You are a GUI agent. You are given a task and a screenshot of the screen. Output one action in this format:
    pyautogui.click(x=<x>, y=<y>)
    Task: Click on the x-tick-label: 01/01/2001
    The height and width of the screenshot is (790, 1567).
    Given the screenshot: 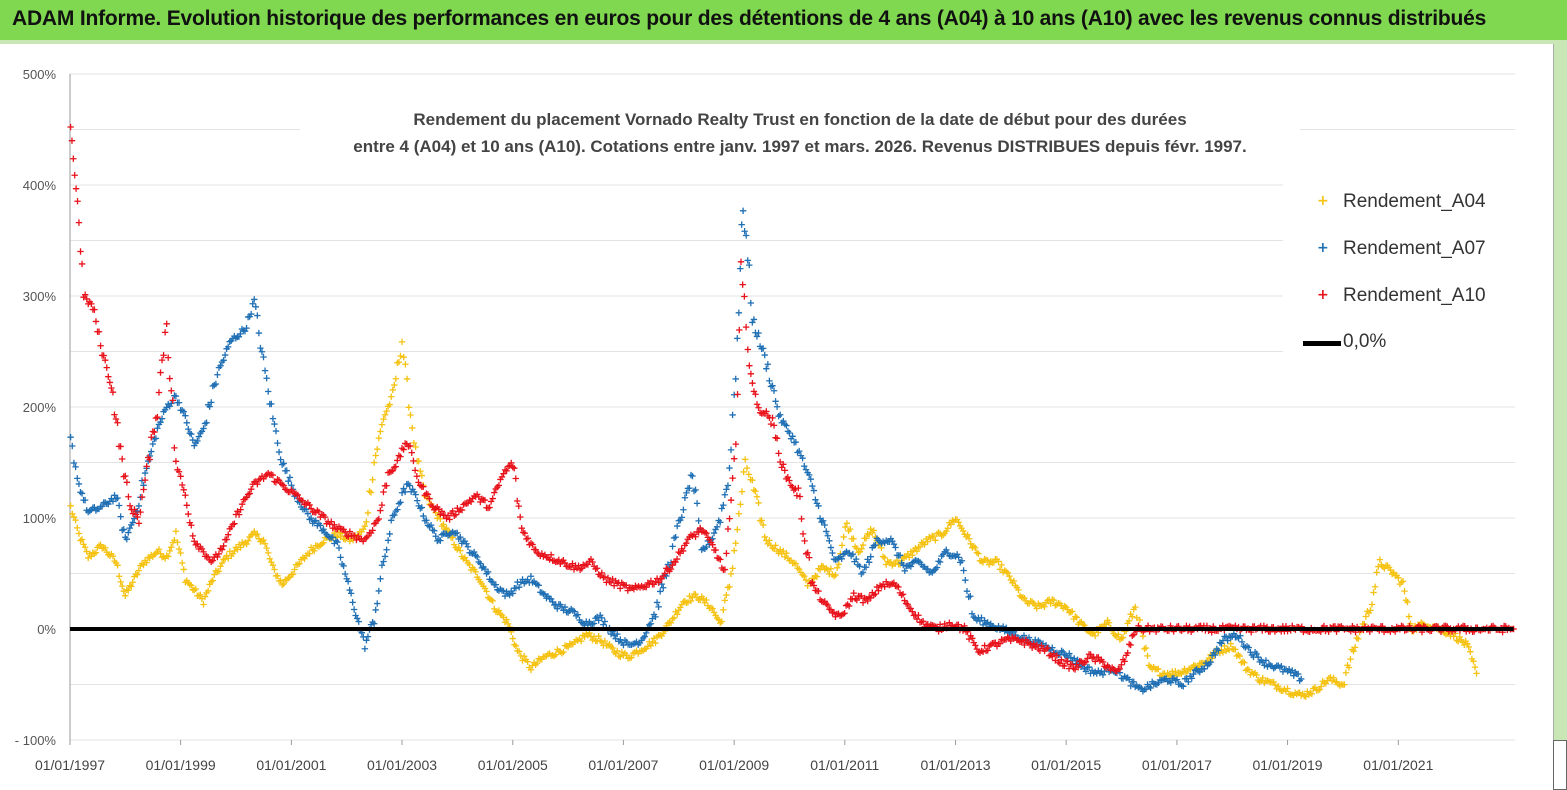 What is the action you would take?
    pyautogui.click(x=291, y=765)
    